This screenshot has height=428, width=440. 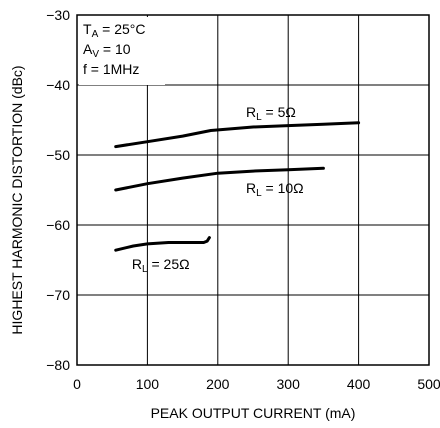 What do you see at coordinates (58, 85) in the screenshot?
I see `y-tick-label: −40` at bounding box center [58, 85].